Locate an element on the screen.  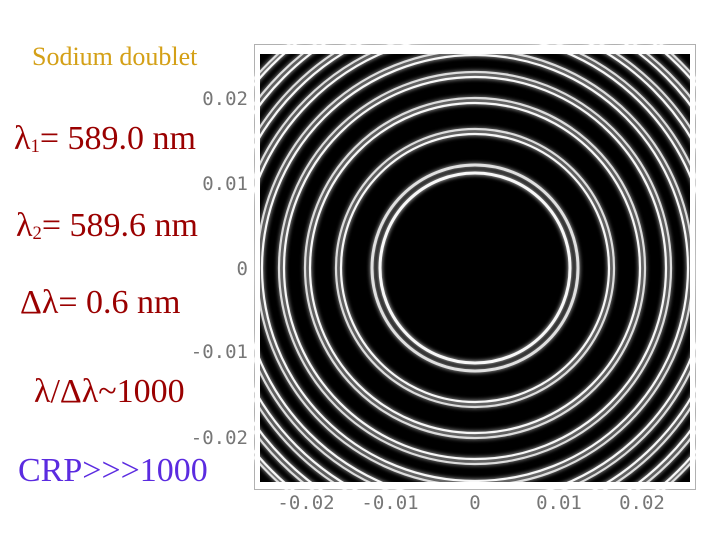
lambda1-formula: λ1= 589.0 nm is located at coordinates (105, 139).